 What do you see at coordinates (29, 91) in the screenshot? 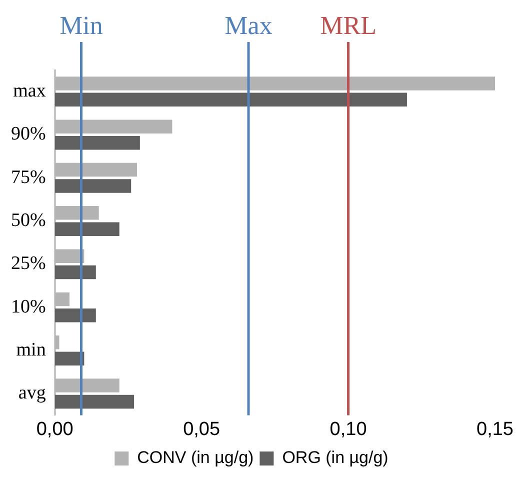
I see `y-tick-label: max` at bounding box center [29, 91].